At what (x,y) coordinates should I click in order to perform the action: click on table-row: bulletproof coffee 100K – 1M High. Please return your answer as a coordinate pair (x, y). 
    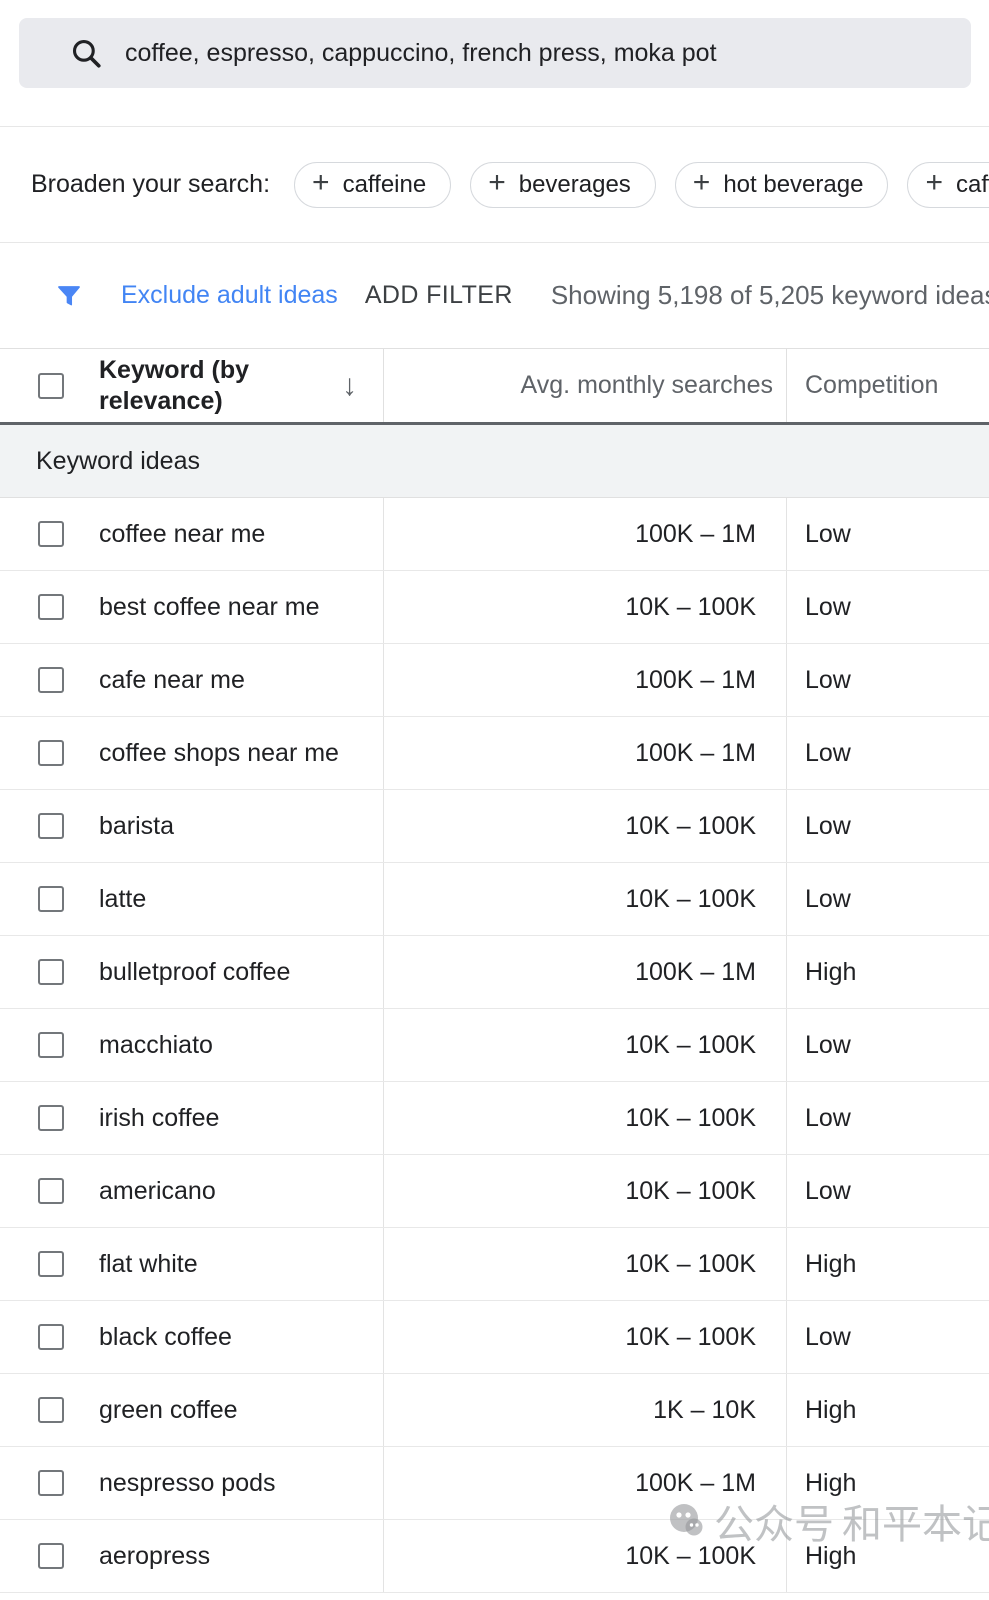
    Looking at the image, I should click on (494, 972).